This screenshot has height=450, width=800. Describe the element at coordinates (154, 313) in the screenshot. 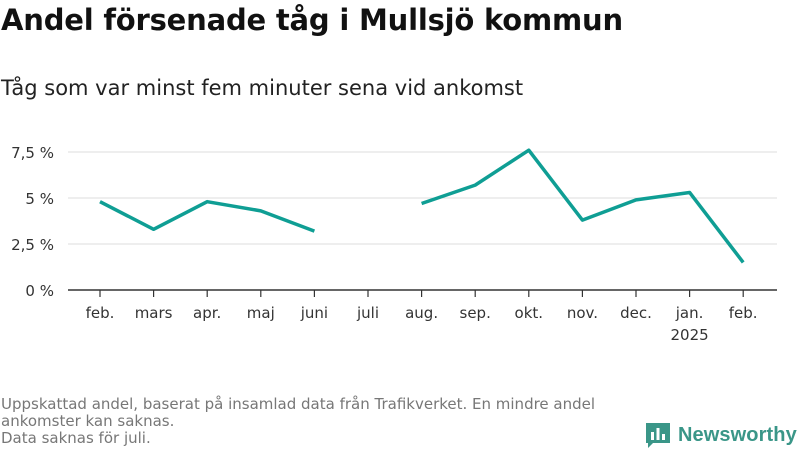

I see `x-tick-label: mars` at that location.